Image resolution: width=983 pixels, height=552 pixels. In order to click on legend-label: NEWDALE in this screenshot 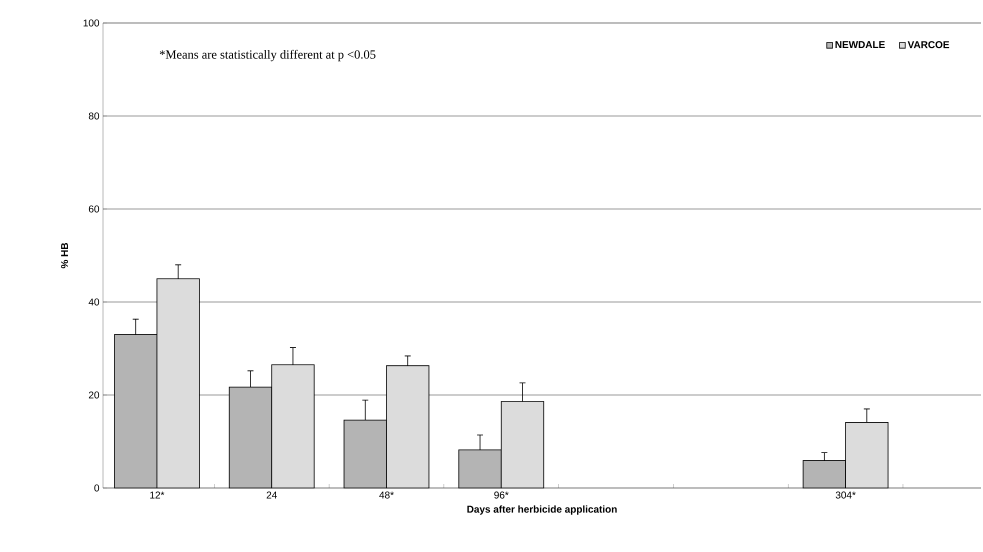, I will do `click(860, 44)`.